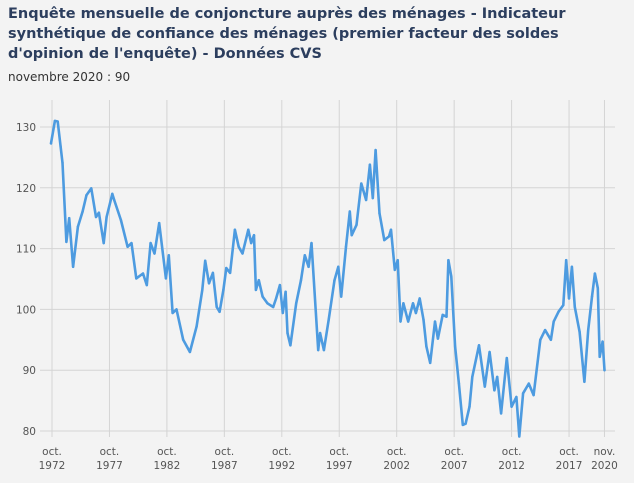  Describe the element at coordinates (605, 452) in the screenshot. I see `x-tick-label: nov.` at that location.